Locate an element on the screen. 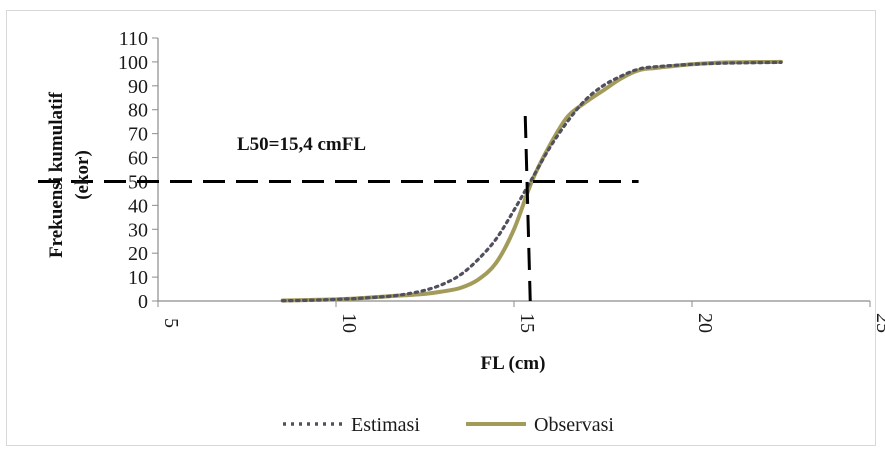 The height and width of the screenshot is (454, 885). y-tick-label: 60 is located at coordinates (138, 159).